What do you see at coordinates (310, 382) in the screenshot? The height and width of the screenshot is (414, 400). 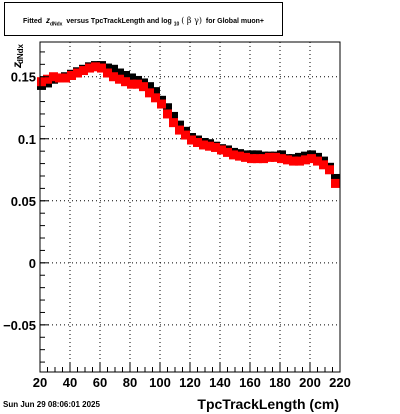 I see `x-tick-label: 200` at bounding box center [310, 382].